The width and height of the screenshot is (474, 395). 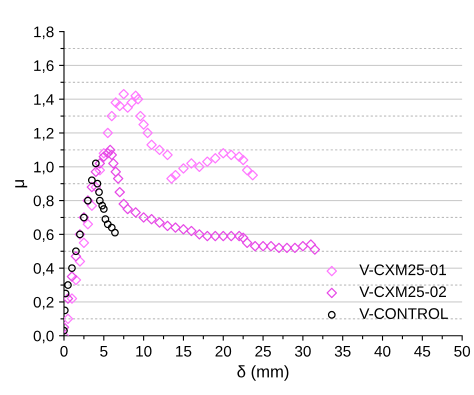 What do you see at coordinates (184, 351) in the screenshot?
I see `x-tick-label: 15` at bounding box center [184, 351].